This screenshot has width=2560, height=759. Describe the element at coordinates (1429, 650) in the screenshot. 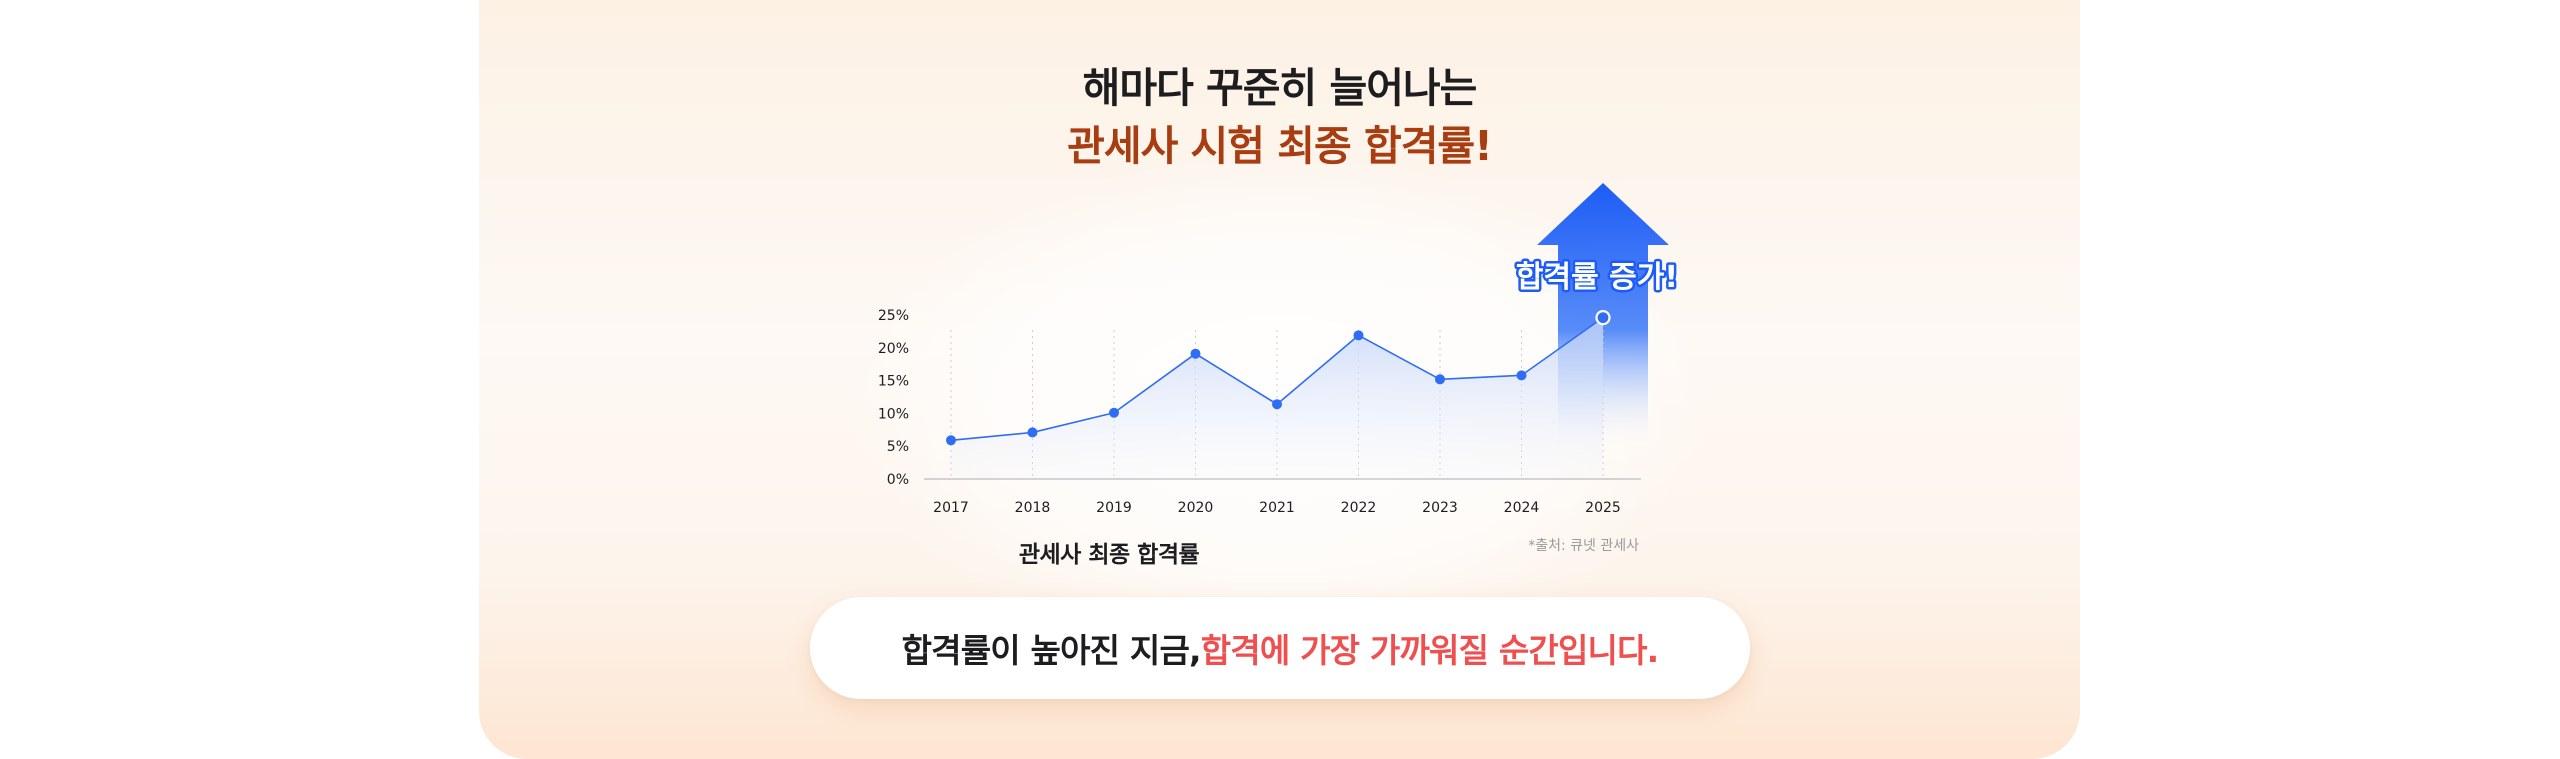

I see `bottom-banner-highlight: 합격에 가장 가까워질 순간입니다.` at that location.